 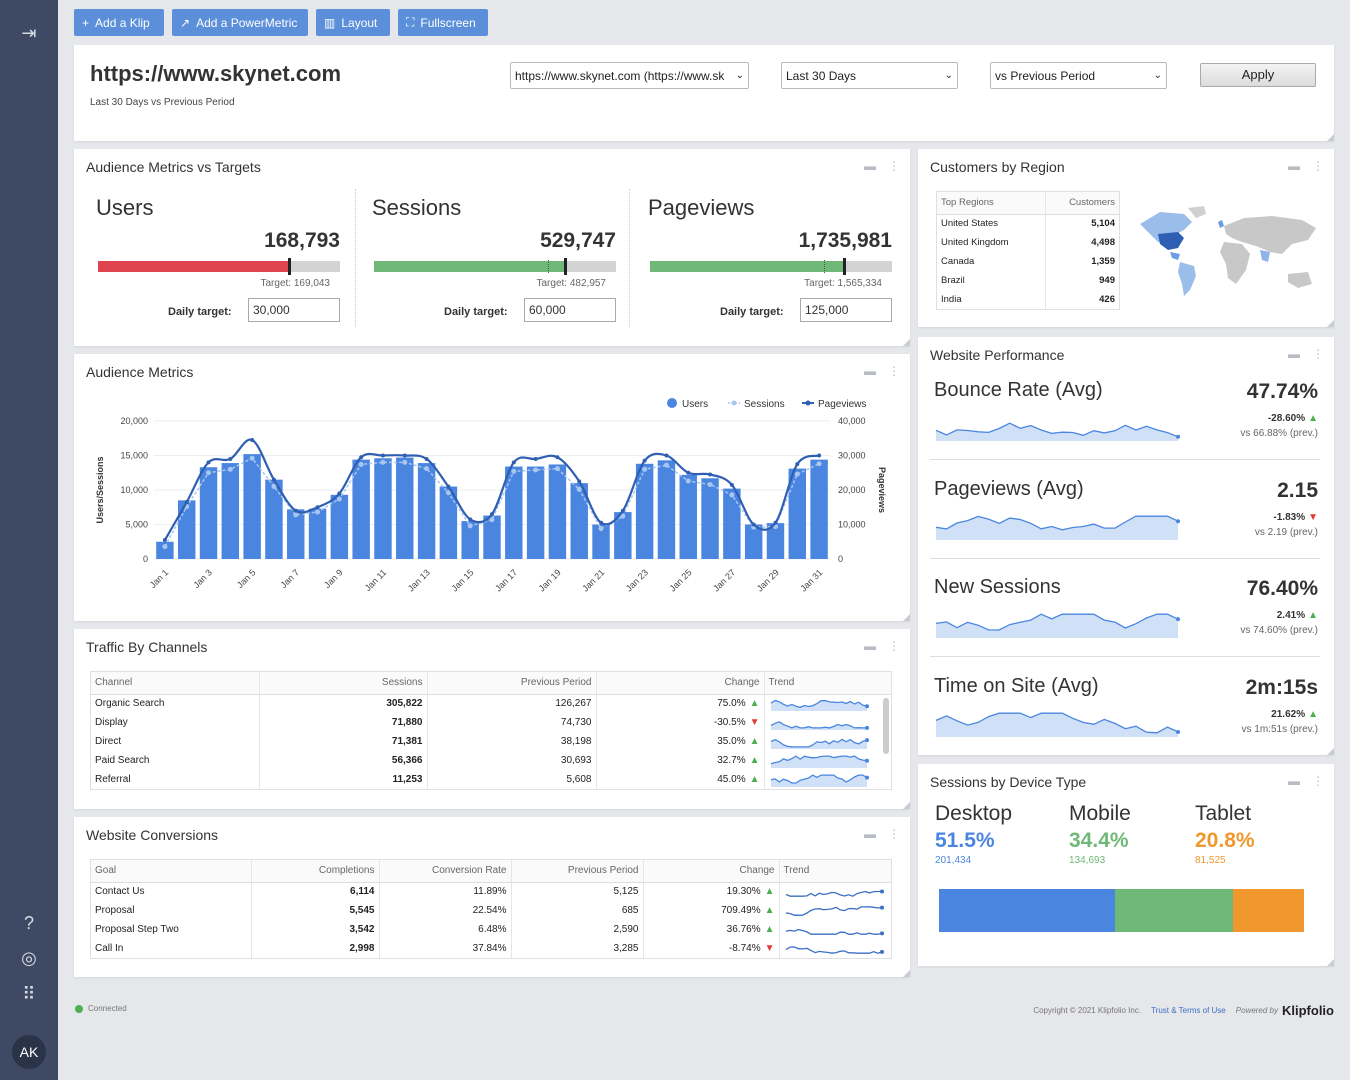 What do you see at coordinates (240, 22) in the screenshot?
I see `add-powermetric-button: ↗ Add a PowerMetric` at bounding box center [240, 22].